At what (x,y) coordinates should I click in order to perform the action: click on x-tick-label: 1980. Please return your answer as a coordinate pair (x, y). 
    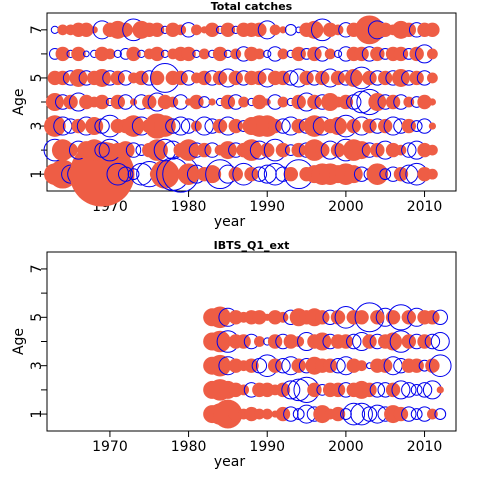
    Looking at the image, I should click on (189, 447).